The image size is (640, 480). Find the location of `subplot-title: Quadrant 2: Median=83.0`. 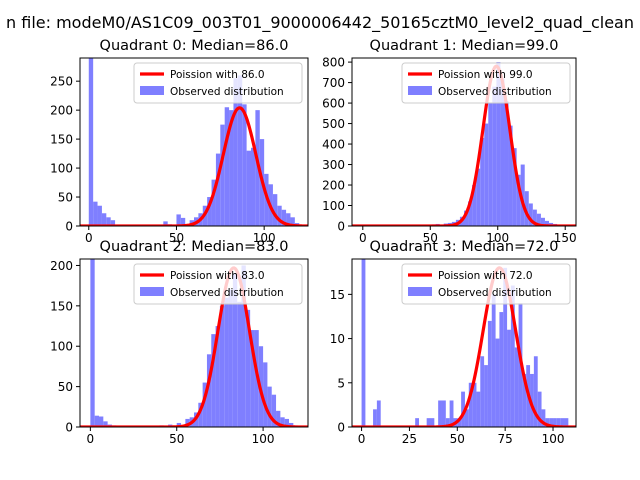

subplot-title: Quadrant 2: Median=83.0 is located at coordinates (194, 247).